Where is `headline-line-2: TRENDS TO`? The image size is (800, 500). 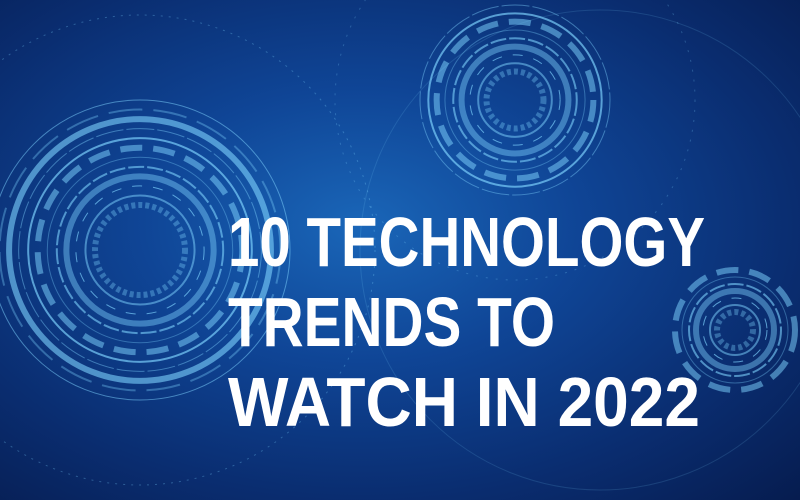 headline-line-2: TRENDS TO is located at coordinates (391, 322).